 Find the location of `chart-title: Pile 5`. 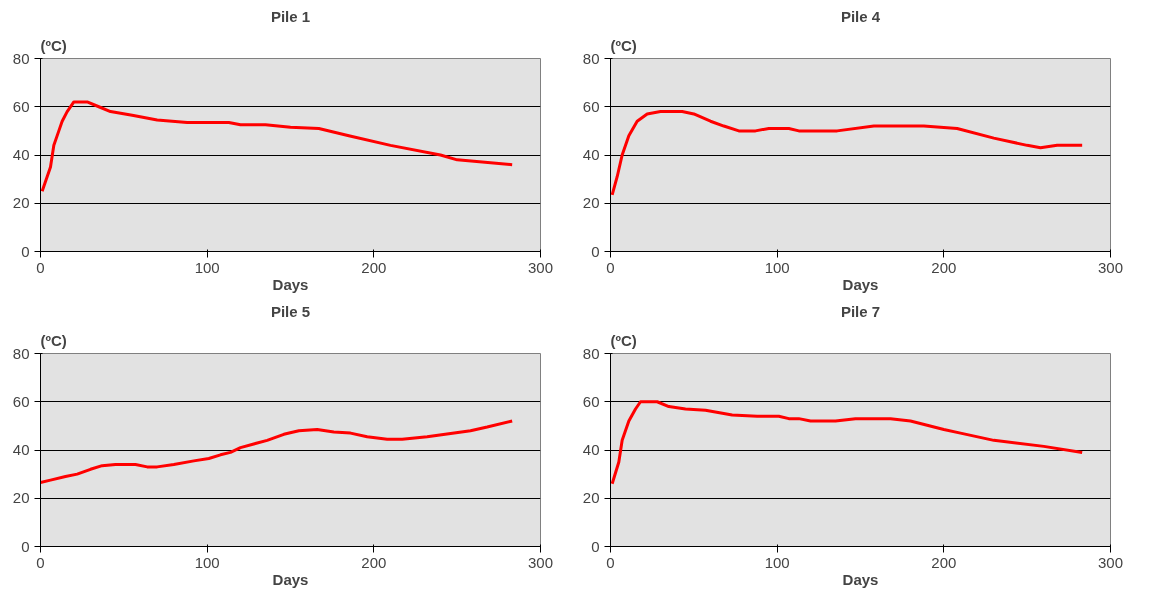

chart-title: Pile 5 is located at coordinates (290, 311).